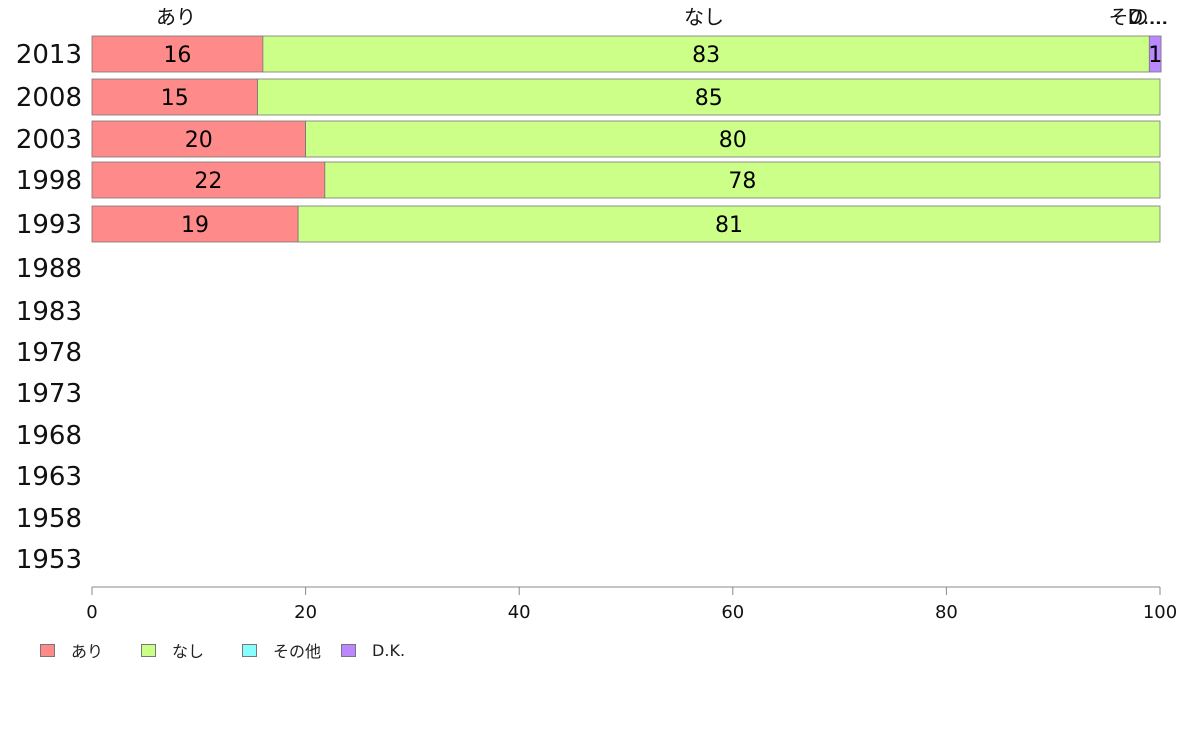 The height and width of the screenshot is (736, 1188). What do you see at coordinates (49, 353) in the screenshot?
I see `y-tick-label-1978: 1978` at bounding box center [49, 353].